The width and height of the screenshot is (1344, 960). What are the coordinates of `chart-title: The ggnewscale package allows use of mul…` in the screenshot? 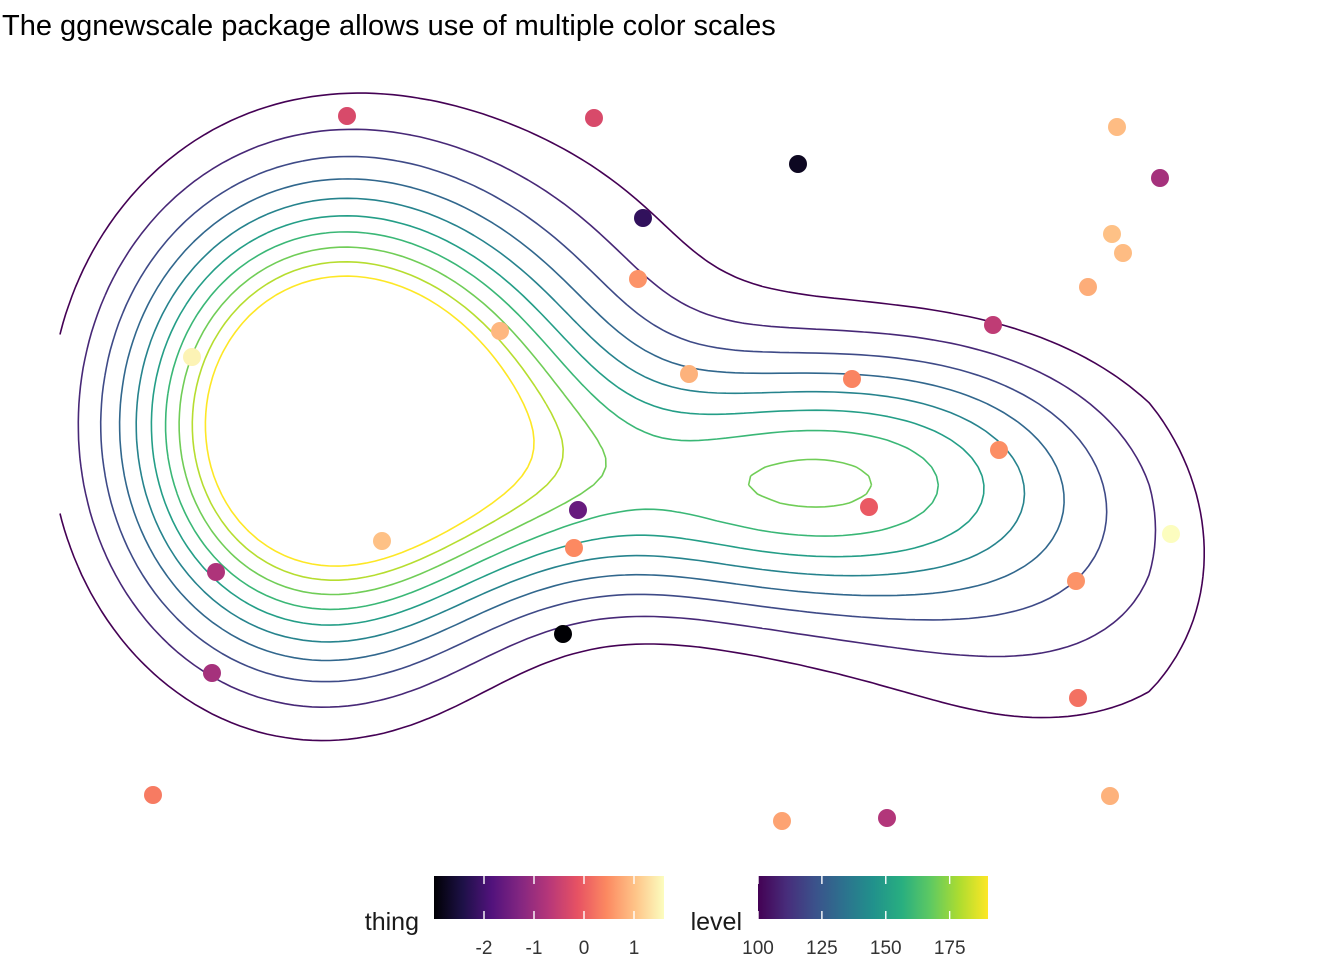 It's located at (389, 26).